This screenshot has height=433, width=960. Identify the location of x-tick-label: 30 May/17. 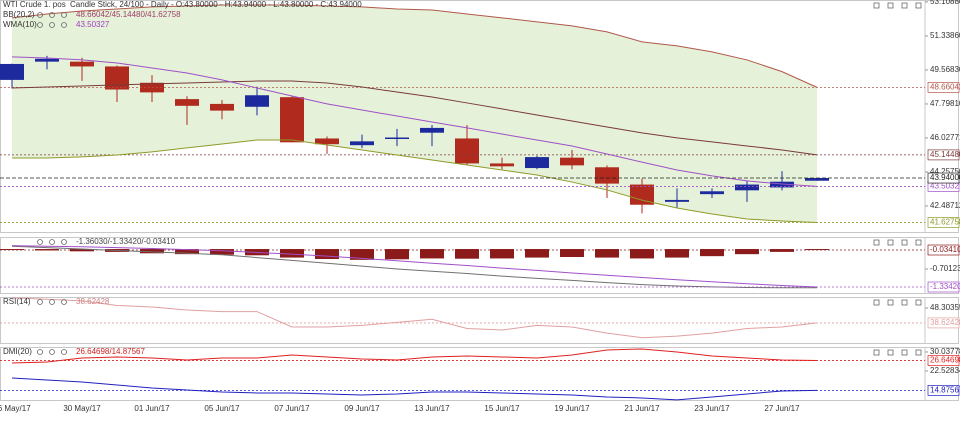
(82, 408).